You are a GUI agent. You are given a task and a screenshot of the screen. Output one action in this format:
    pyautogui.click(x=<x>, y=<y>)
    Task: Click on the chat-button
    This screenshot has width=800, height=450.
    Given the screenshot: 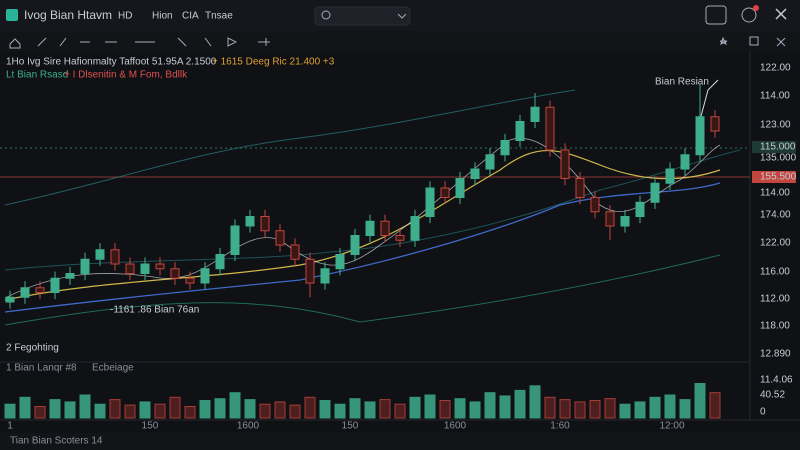 What is the action you would take?
    pyautogui.click(x=716, y=15)
    